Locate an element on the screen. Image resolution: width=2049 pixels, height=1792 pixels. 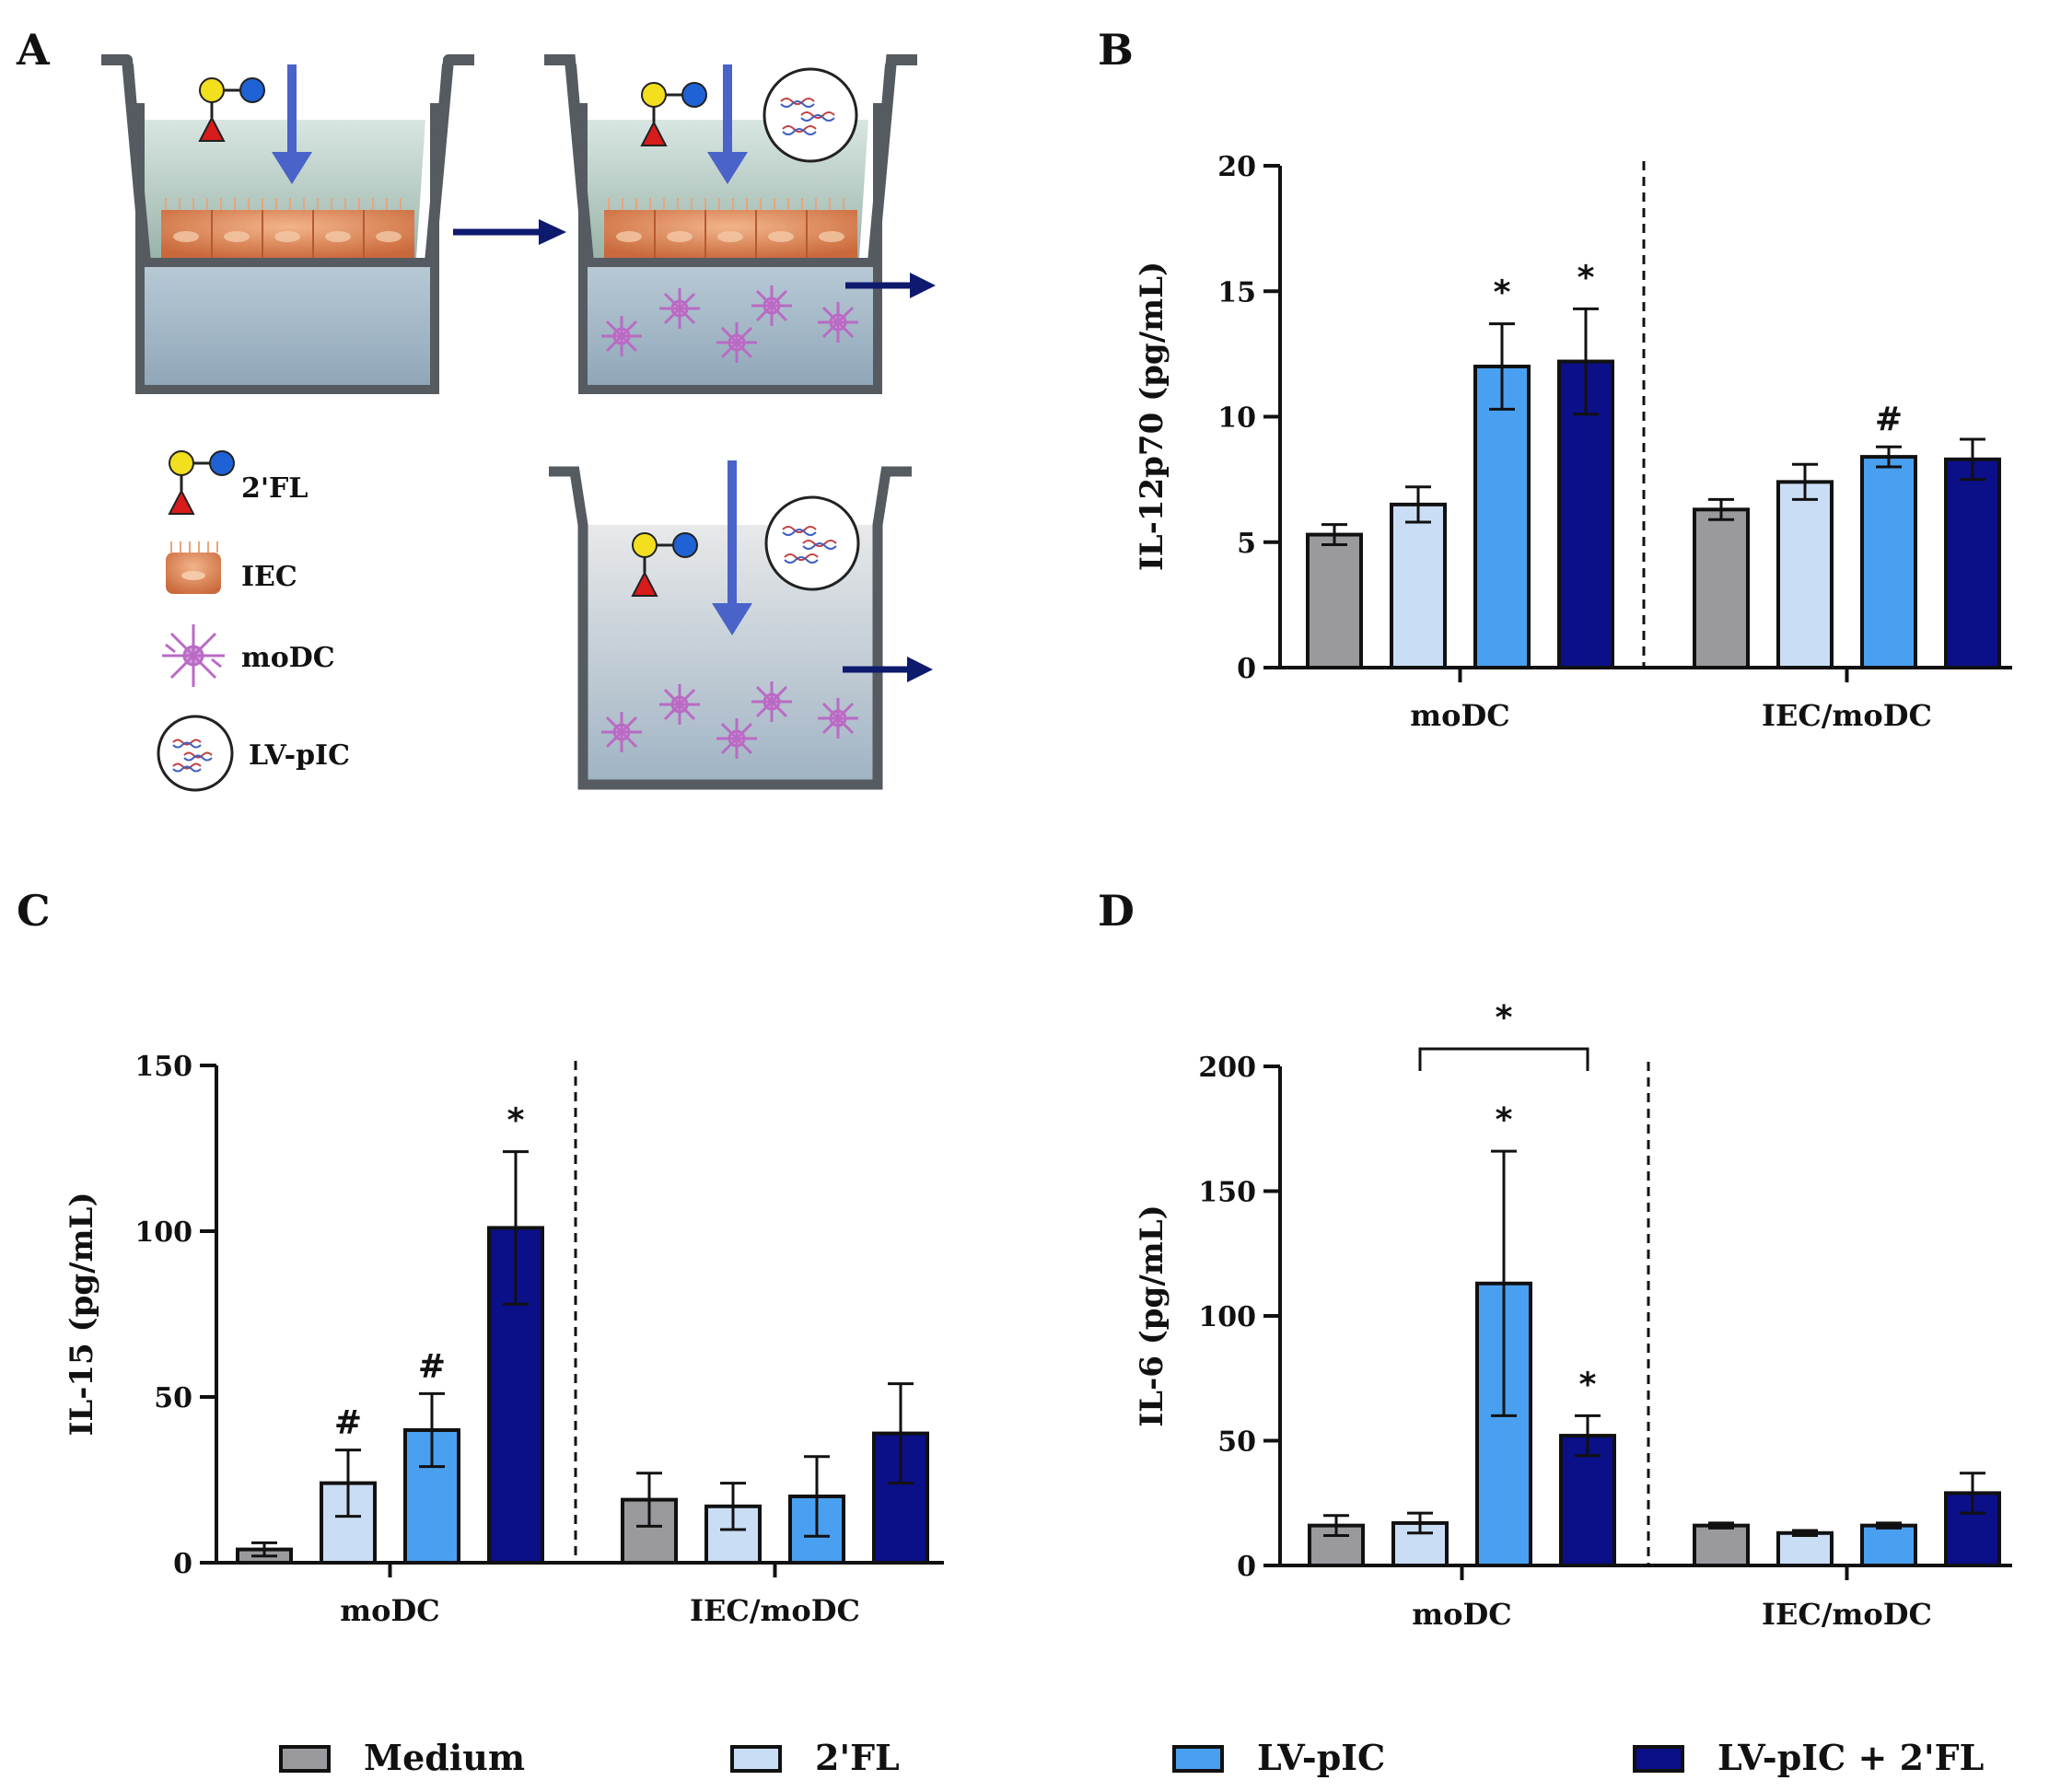
panel-letter-c: C is located at coordinates (34, 911).